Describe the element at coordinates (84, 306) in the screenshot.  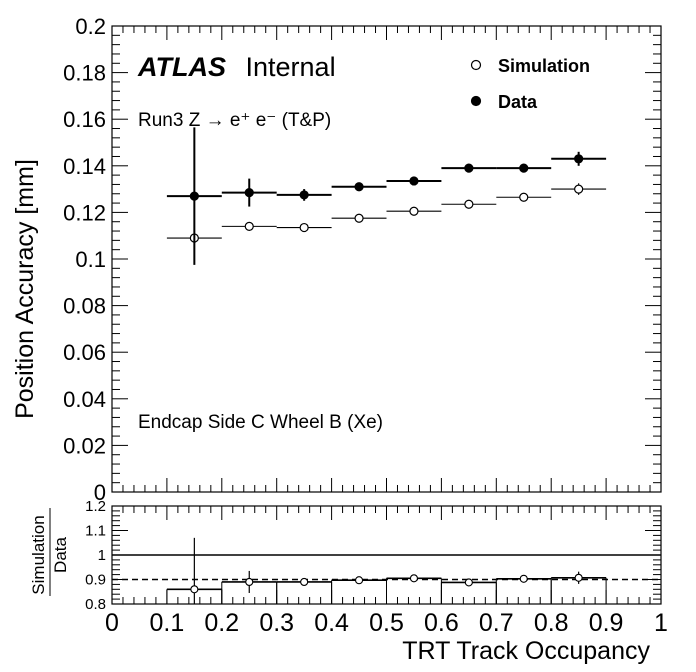
I see `y-tick-label: 0.08` at that location.